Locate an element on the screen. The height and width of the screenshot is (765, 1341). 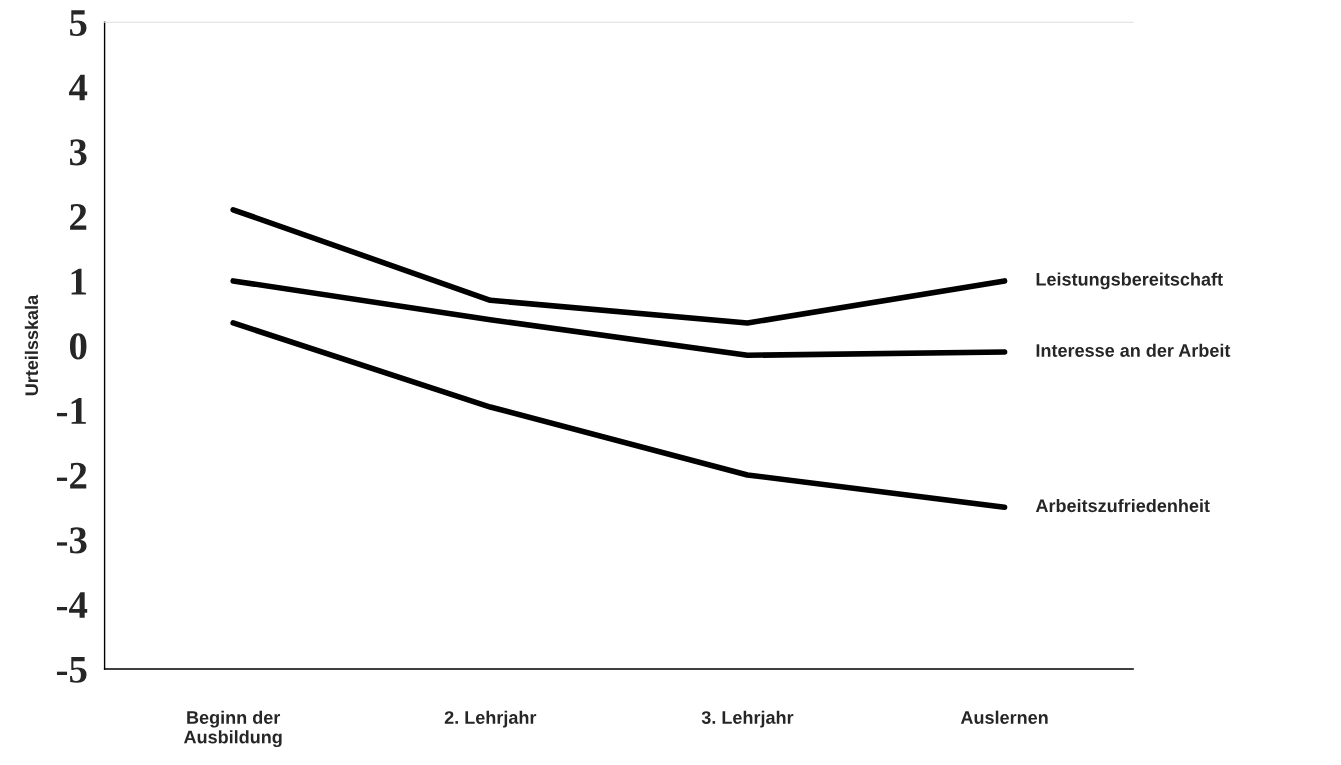
series-label: Interesse an der Arbeit is located at coordinates (1133, 350).